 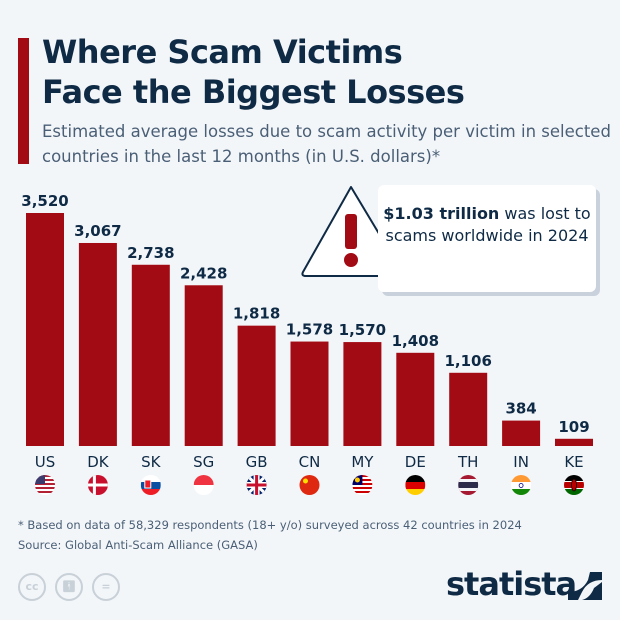 I want to click on category-label: GB, so click(x=257, y=462).